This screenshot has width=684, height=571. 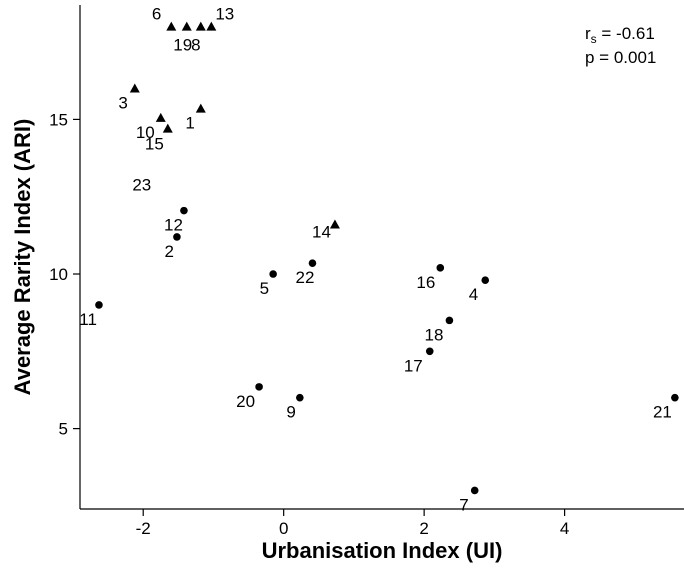 What do you see at coordinates (425, 282) in the screenshot?
I see `point-label-16: 16` at bounding box center [425, 282].